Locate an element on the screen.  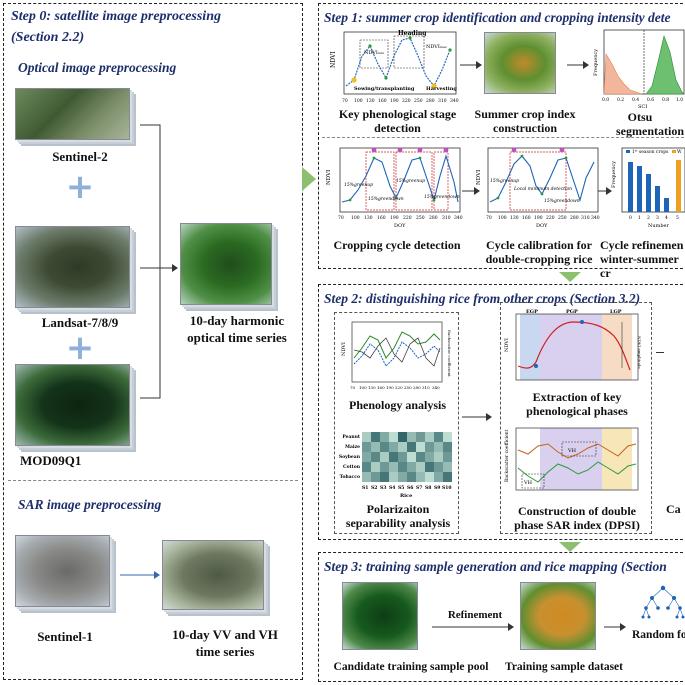
pgp-label: PGP is located at coordinates (572, 312).